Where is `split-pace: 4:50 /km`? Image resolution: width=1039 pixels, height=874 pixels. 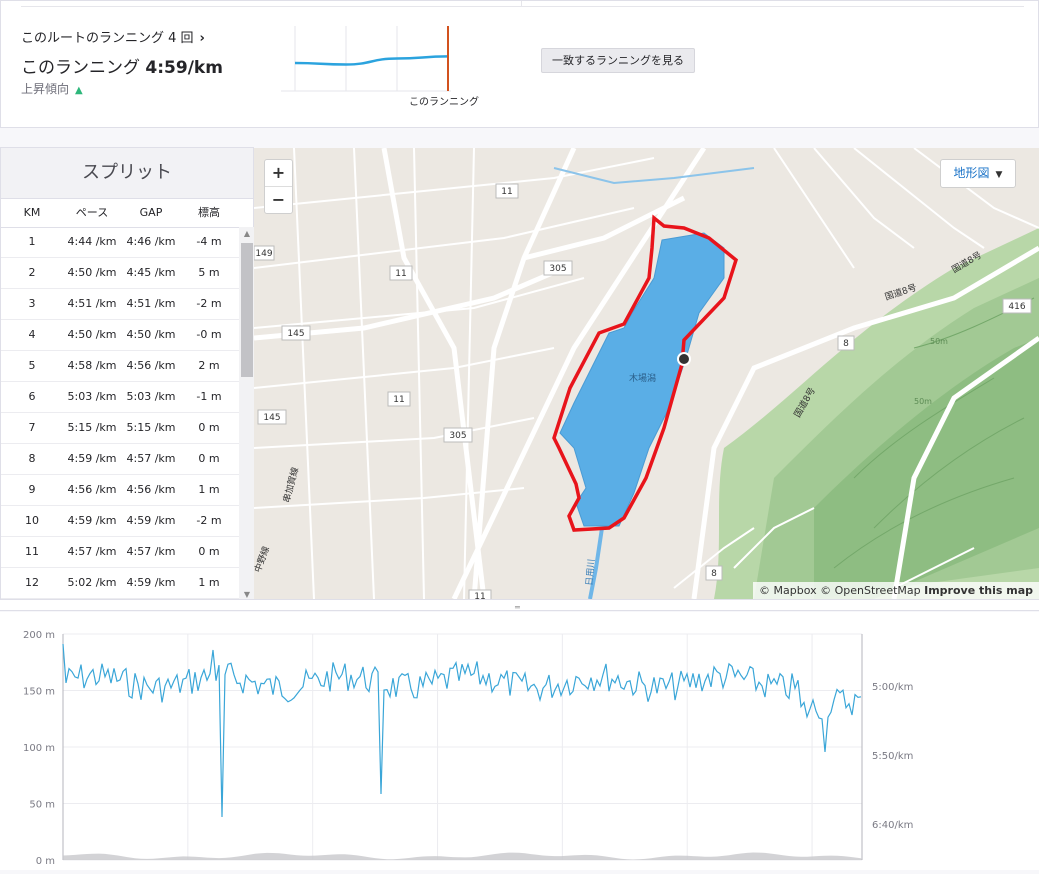 split-pace: 4:50 /km is located at coordinates (92, 334).